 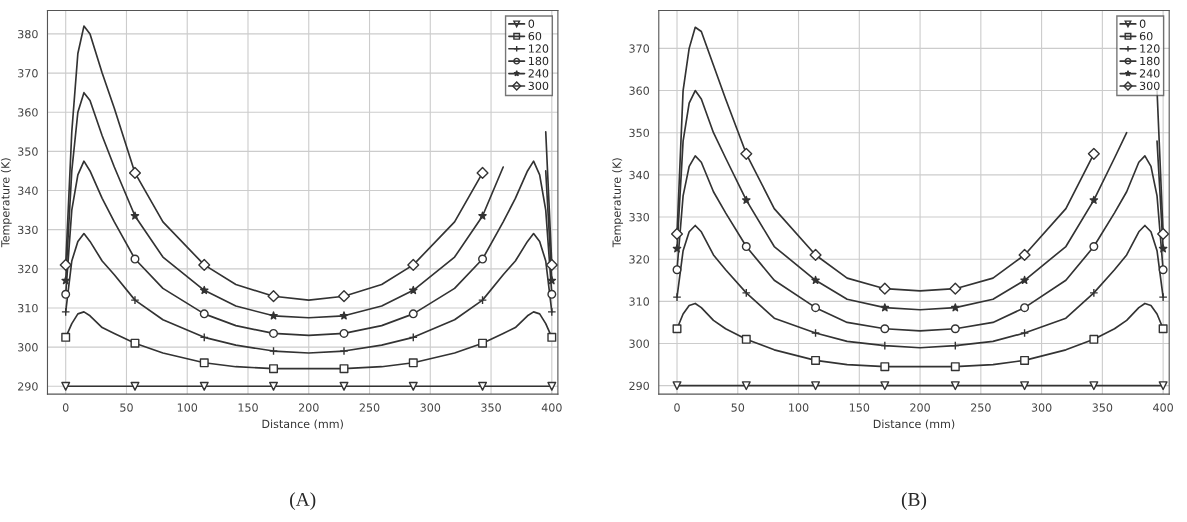 I want to click on y-tick-label: 380, so click(x=28, y=34).